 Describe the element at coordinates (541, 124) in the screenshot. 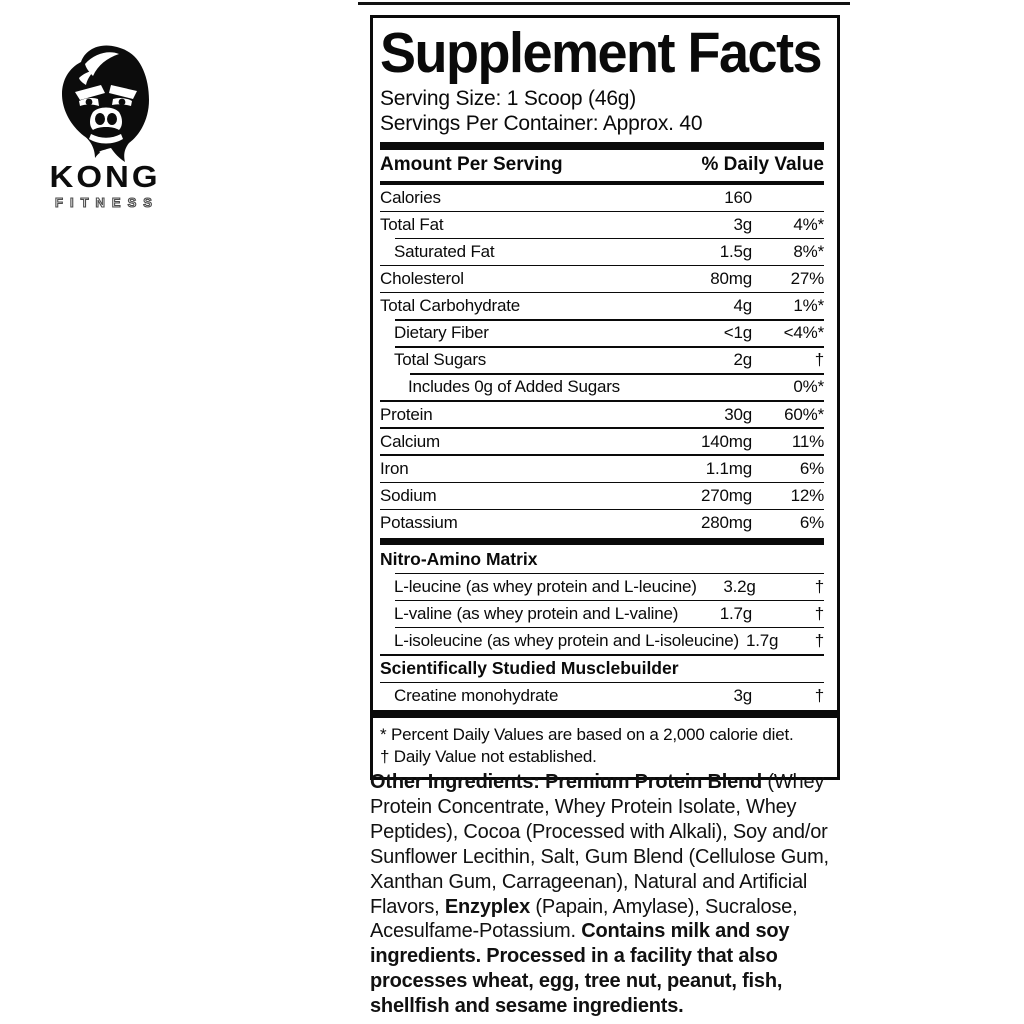

I see `servings-per-container: Servings Per Container: Approx. 40` at that location.